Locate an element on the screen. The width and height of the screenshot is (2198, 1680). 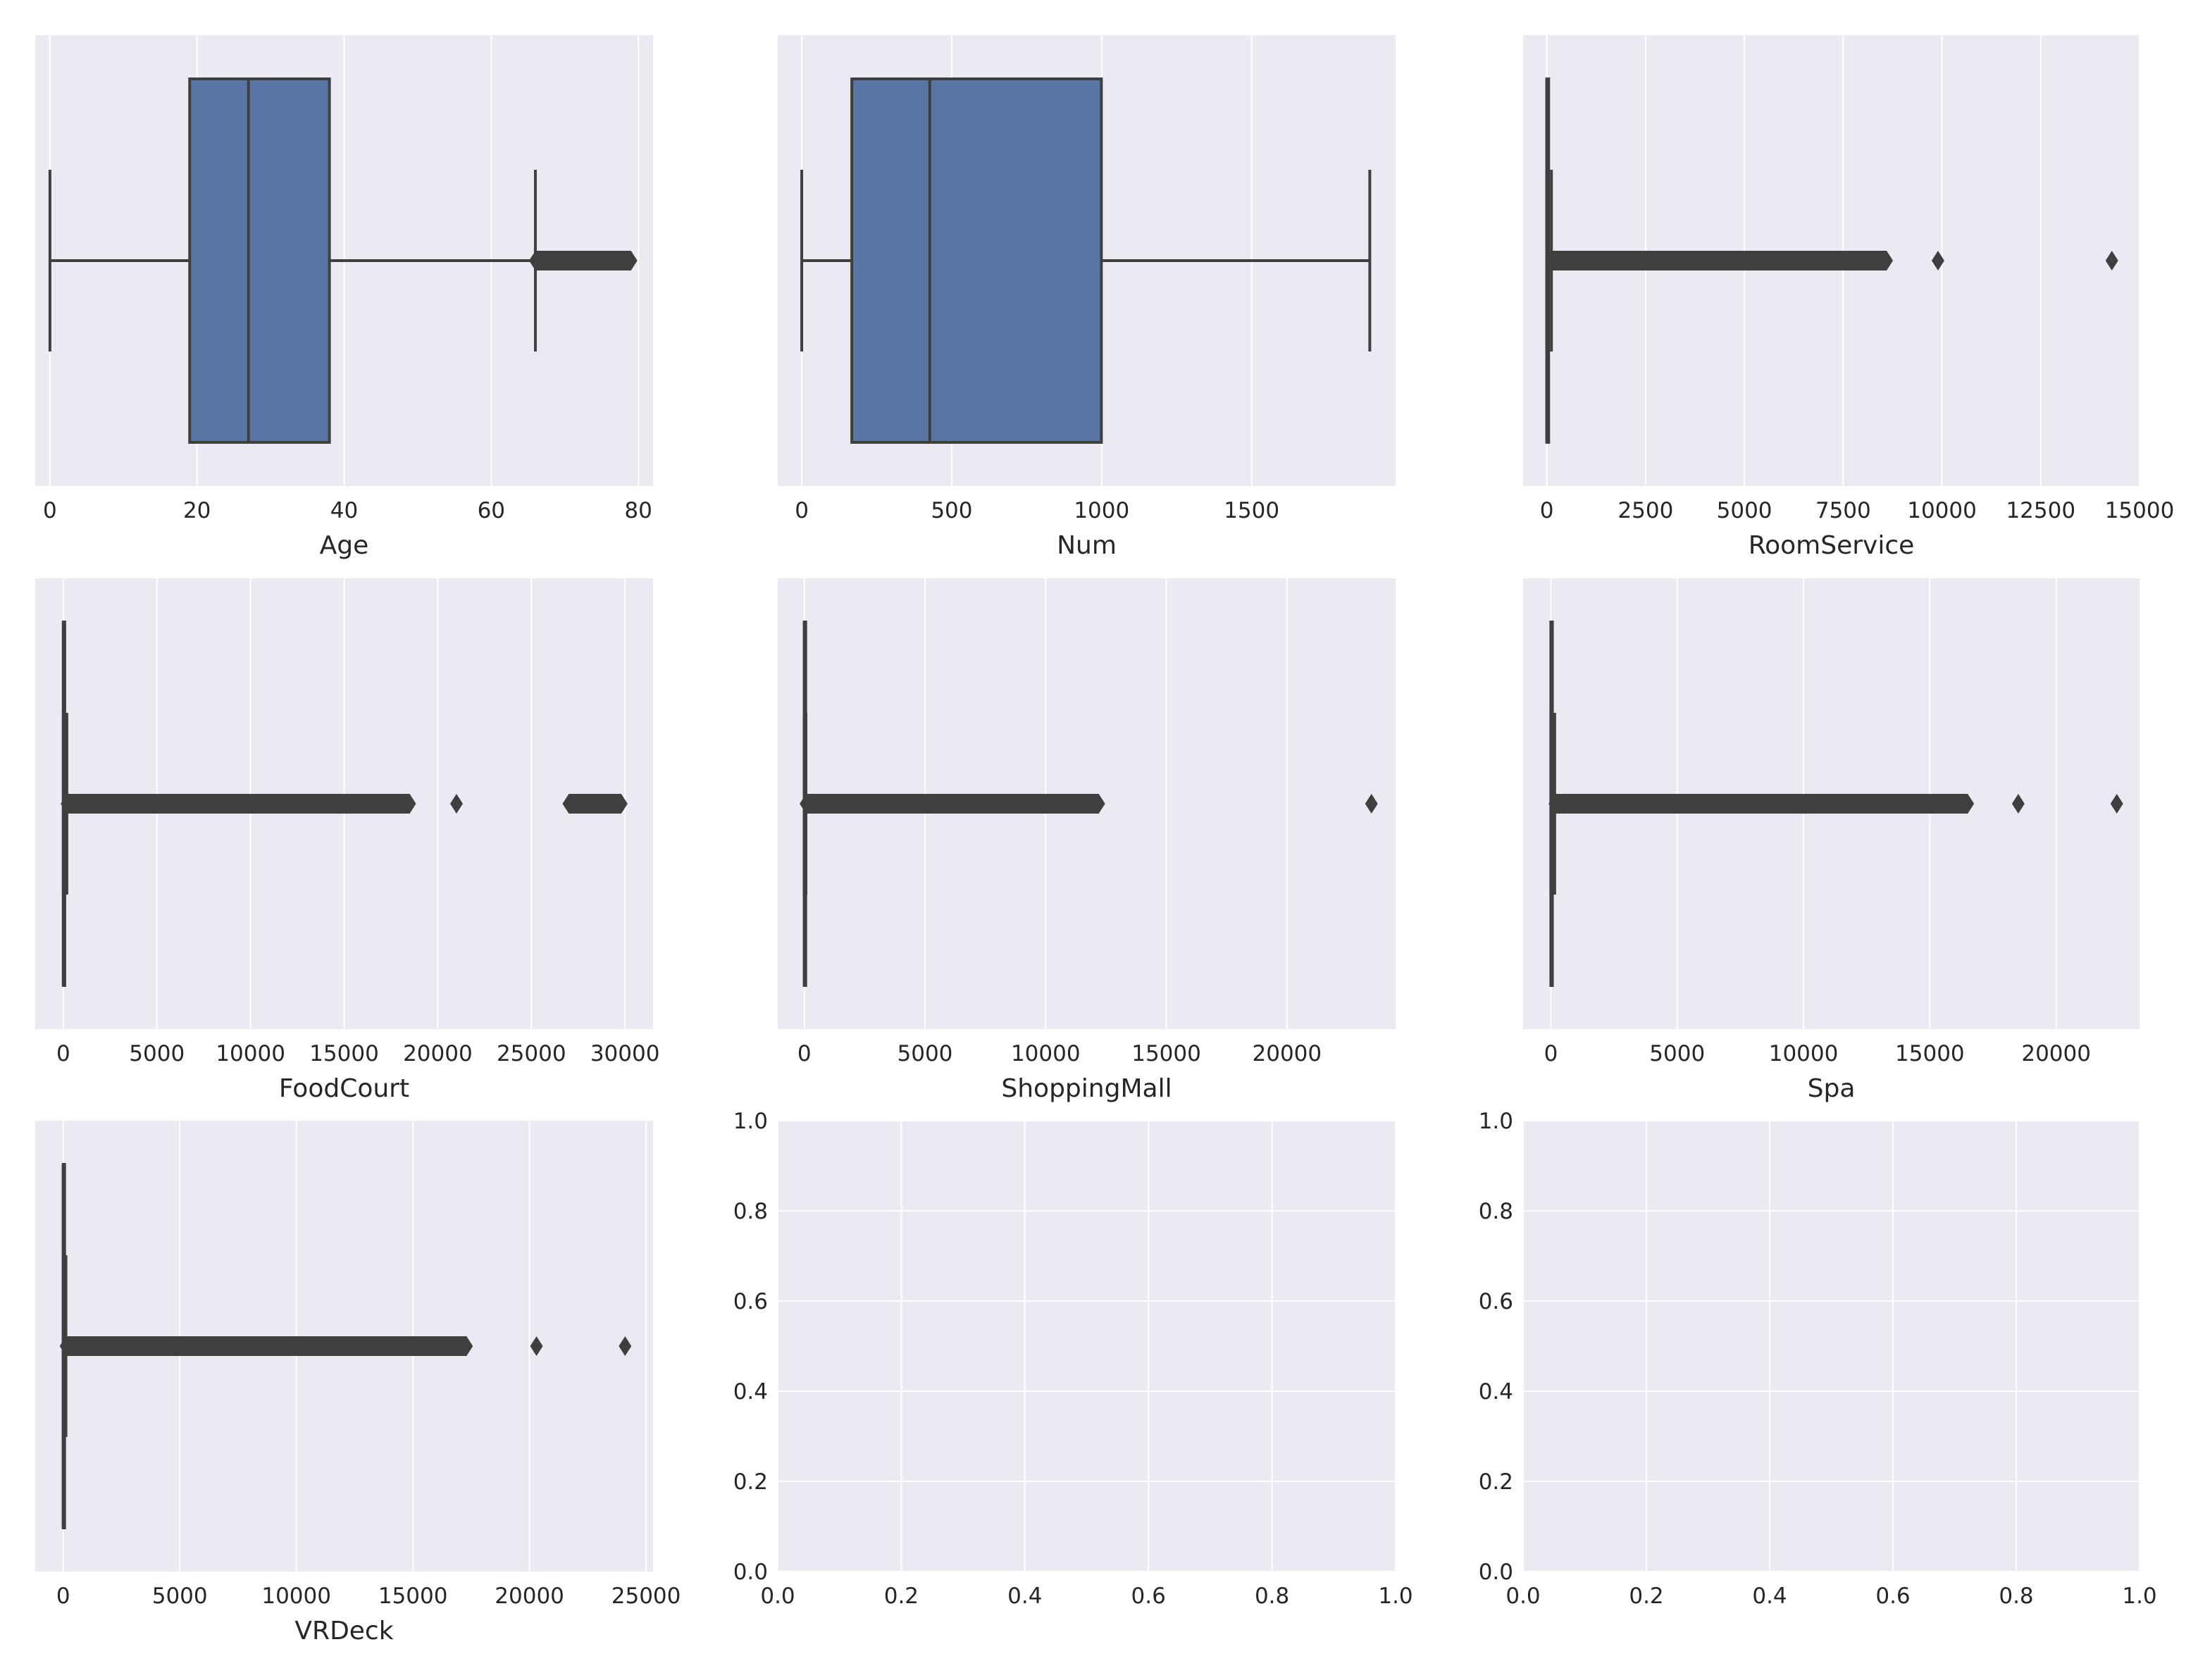
subplot-empty-1: 0.0 0.2 0.4 0.6 0.8 1.0 0.0 0.2 0.4 0.6 0.8 1.0 is located at coordinates (1073, 1359).